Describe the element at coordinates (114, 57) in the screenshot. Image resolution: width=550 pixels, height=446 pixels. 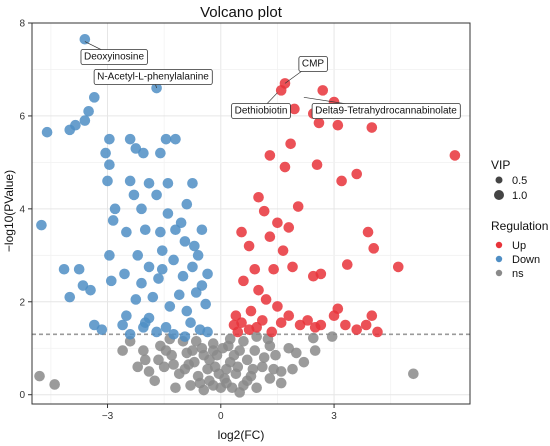
I see `annotation-text: Deoxyinosine` at that location.